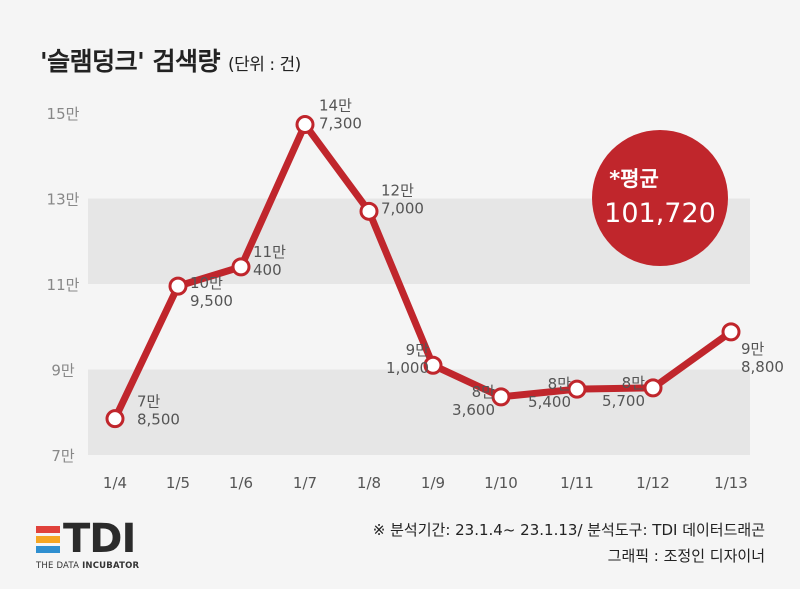 The image size is (800, 589). I want to click on x-tick-label: 1/9, so click(433, 483).